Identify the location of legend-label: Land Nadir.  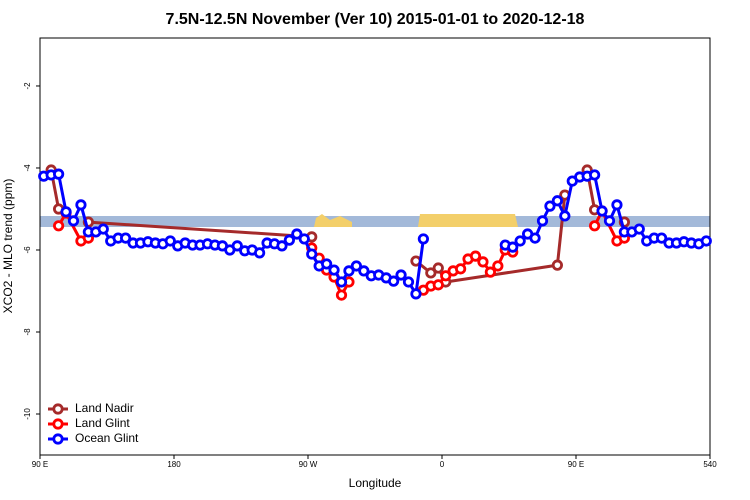
(104, 408).